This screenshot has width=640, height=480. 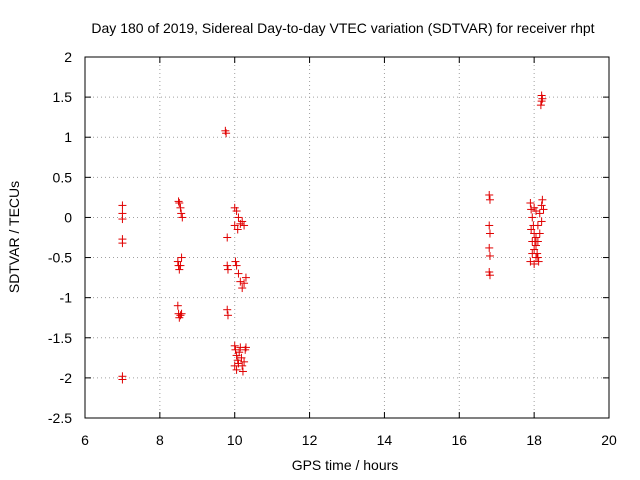 What do you see at coordinates (63, 177) in the screenshot?
I see `y-tick-label: 0.5` at bounding box center [63, 177].